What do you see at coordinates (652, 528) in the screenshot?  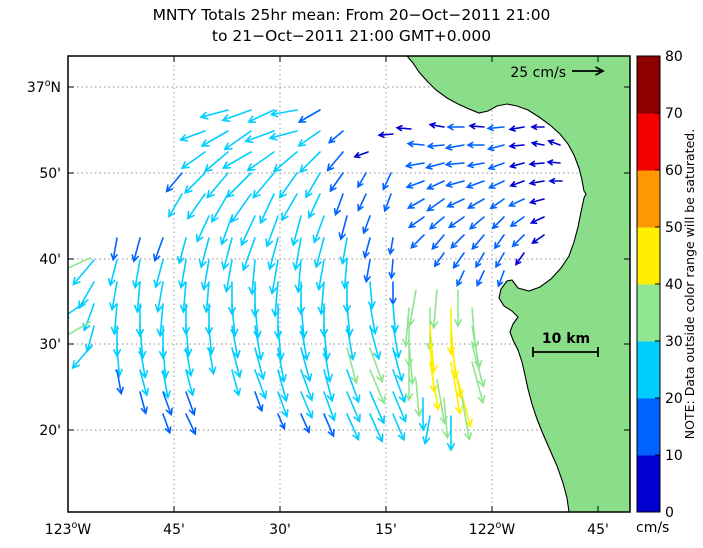 I see `colorbar-units-label: cm/s` at bounding box center [652, 528].